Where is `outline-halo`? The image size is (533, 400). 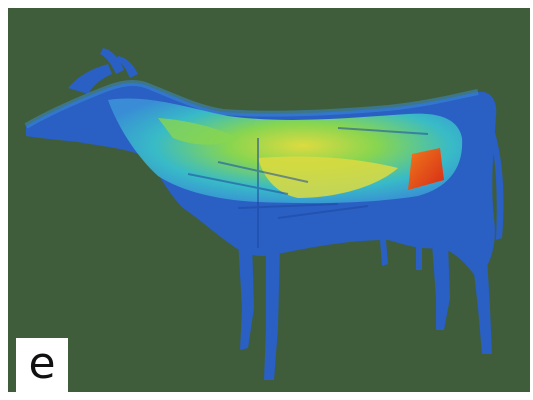 outline-halo is located at coordinates (251, 104).